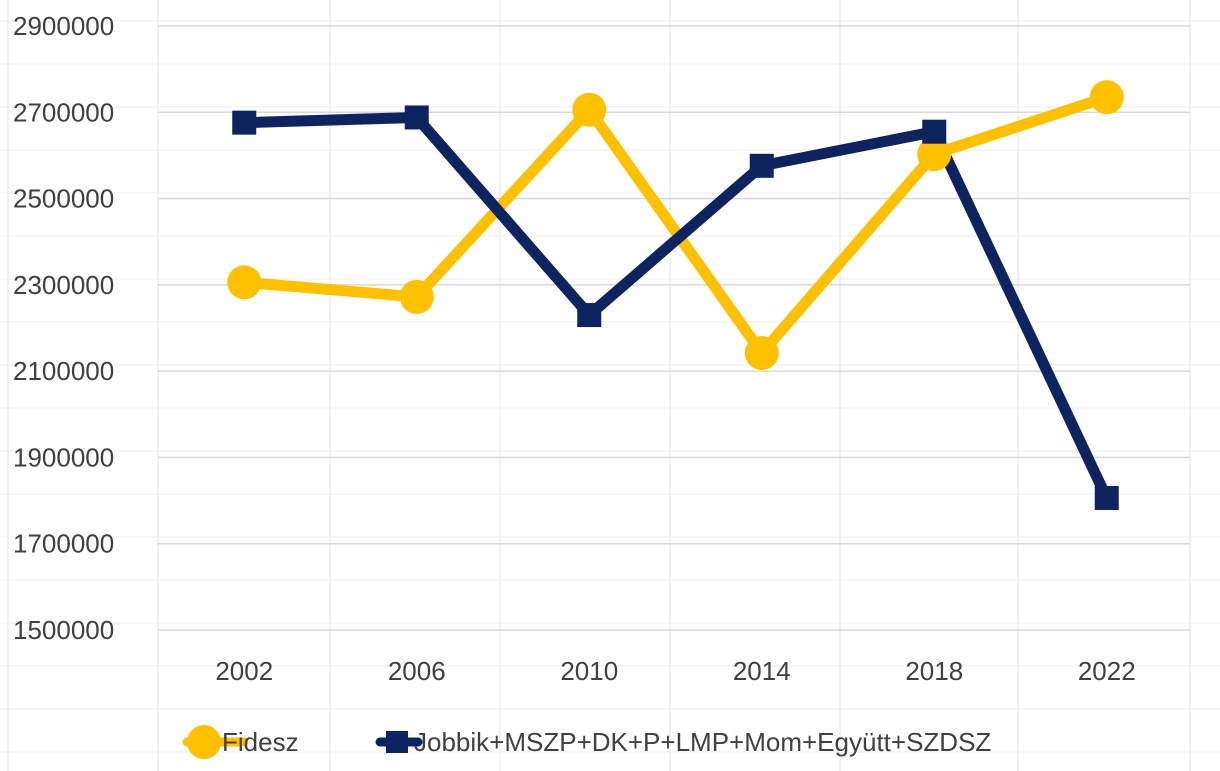 The height and width of the screenshot is (771, 1220). Describe the element at coordinates (63, 112) in the screenshot. I see `y-tick-label: 2700000` at that location.